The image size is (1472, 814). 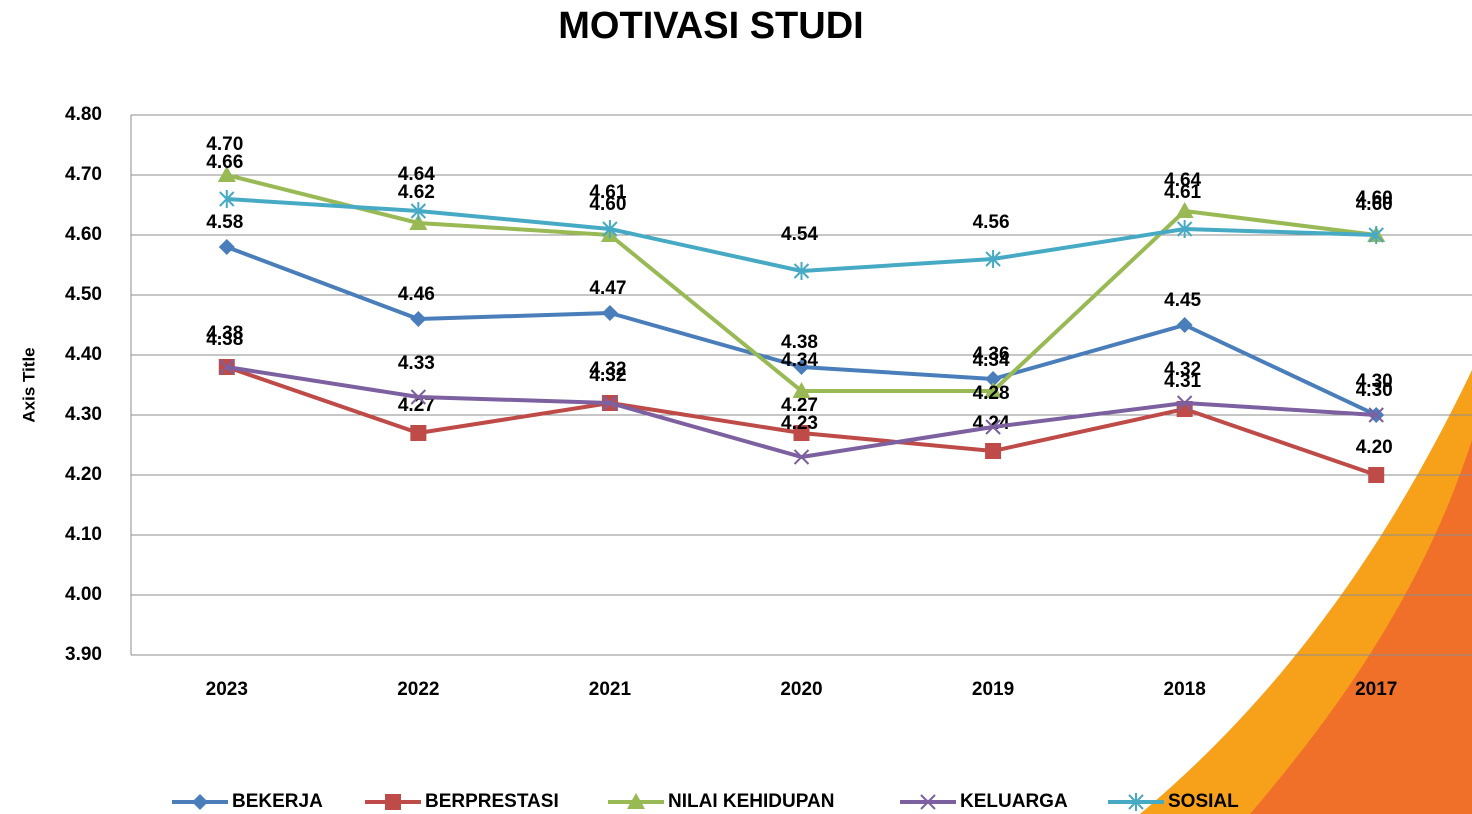 What do you see at coordinates (416, 294) in the screenshot?
I see `data-label: 4.46` at bounding box center [416, 294].